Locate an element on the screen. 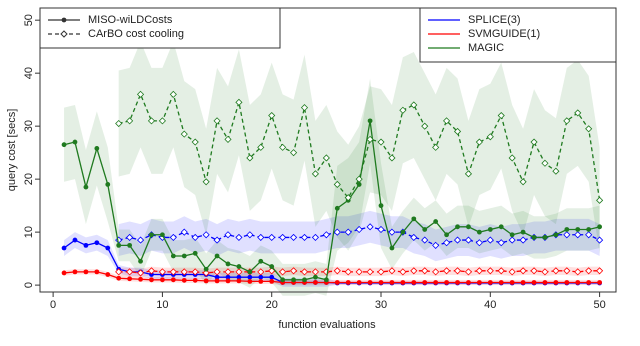 This screenshot has width=640, height=346. y-tick-label: 20 is located at coordinates (29, 179).